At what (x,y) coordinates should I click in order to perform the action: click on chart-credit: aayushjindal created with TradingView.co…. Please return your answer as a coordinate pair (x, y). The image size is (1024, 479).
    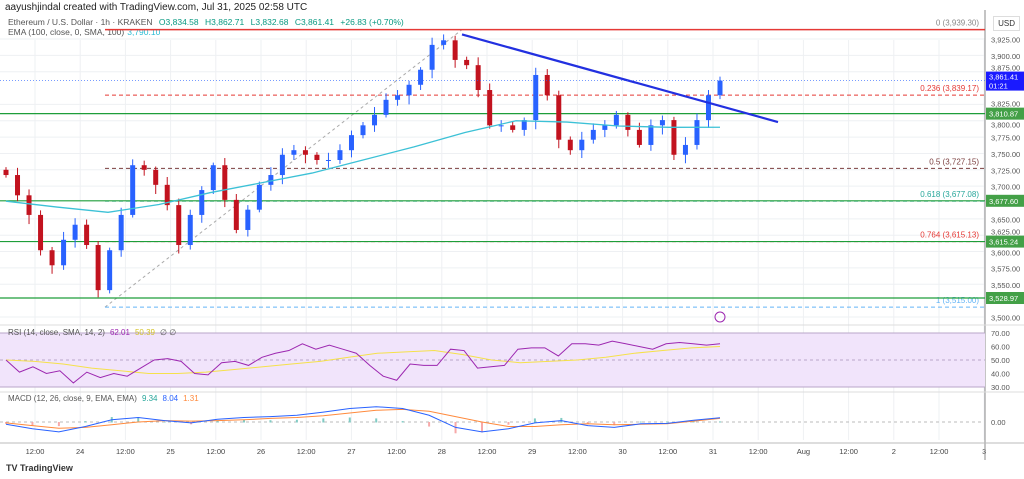
    Looking at the image, I should click on (156, 7).